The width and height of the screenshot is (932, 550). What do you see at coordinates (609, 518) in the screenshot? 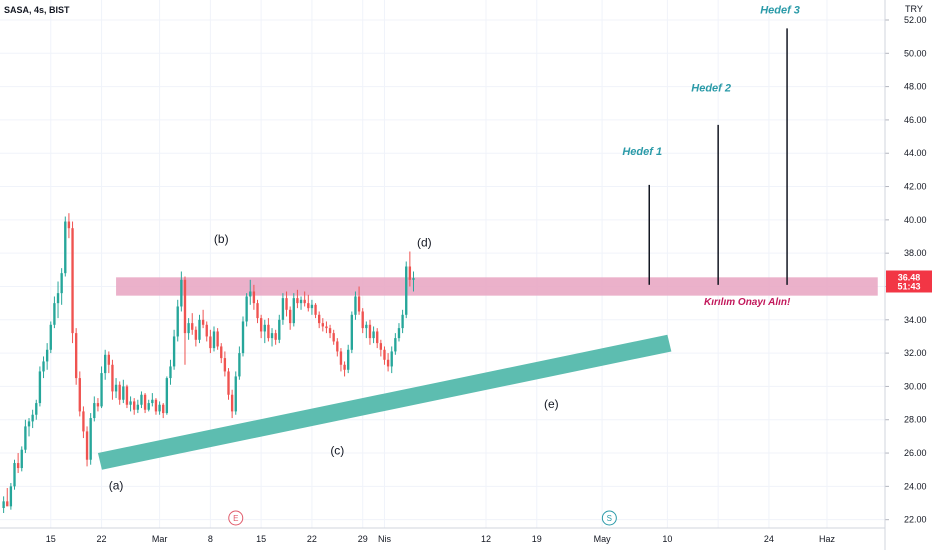
I see `event-marker-circle` at bounding box center [609, 518].